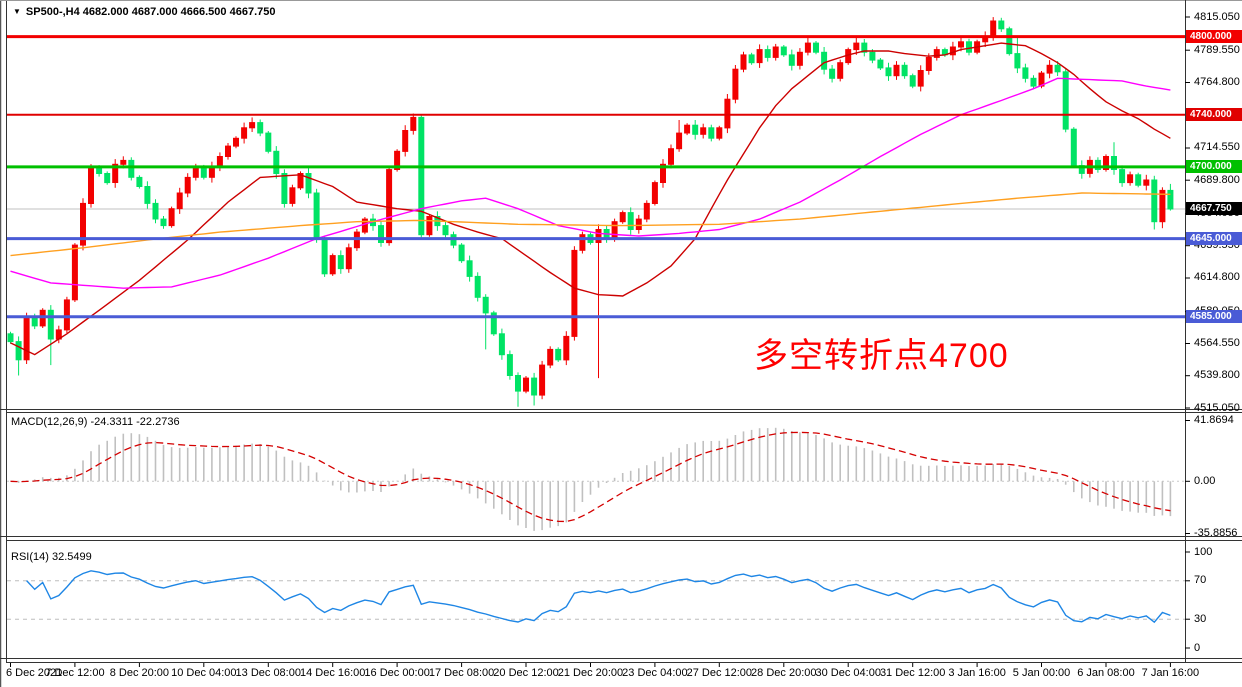 This screenshot has height=687, width=1242. I want to click on price-tick-label: 4714.550, so click(1217, 147).